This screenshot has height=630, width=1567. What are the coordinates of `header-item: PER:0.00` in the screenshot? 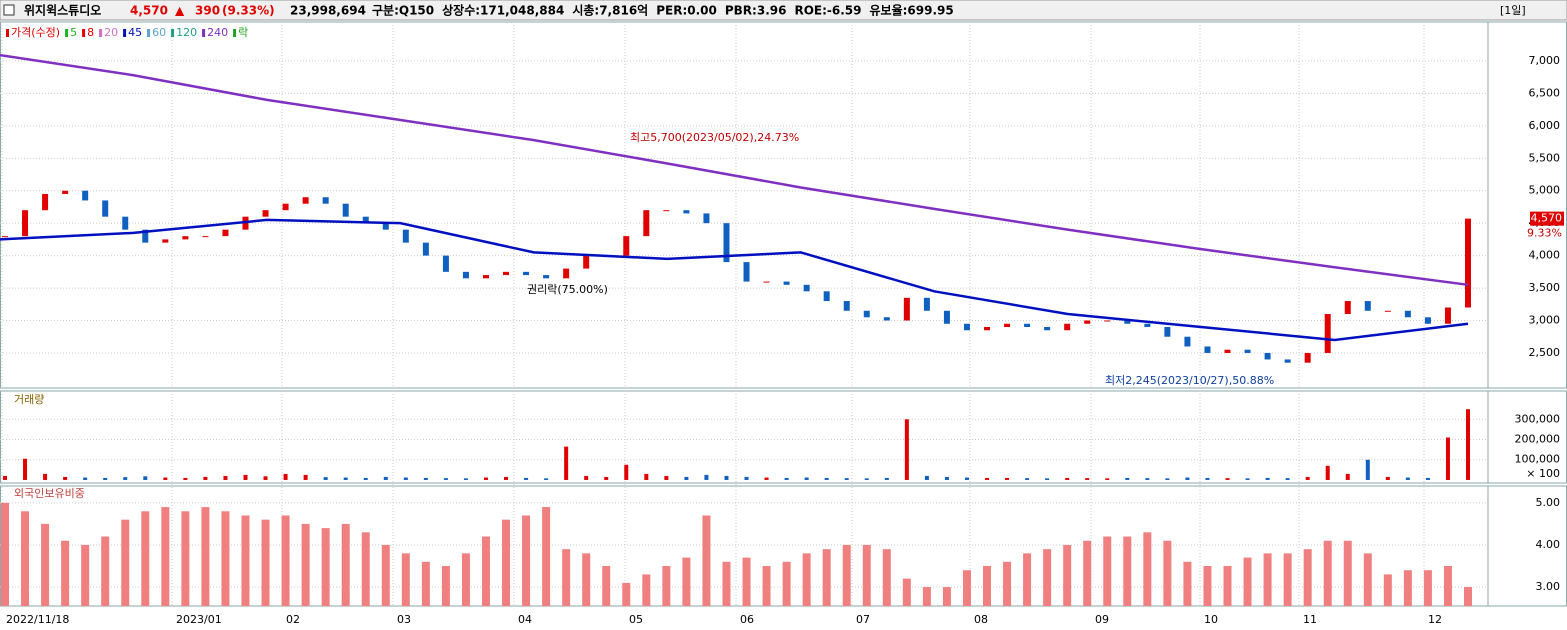 It's located at (686, 11).